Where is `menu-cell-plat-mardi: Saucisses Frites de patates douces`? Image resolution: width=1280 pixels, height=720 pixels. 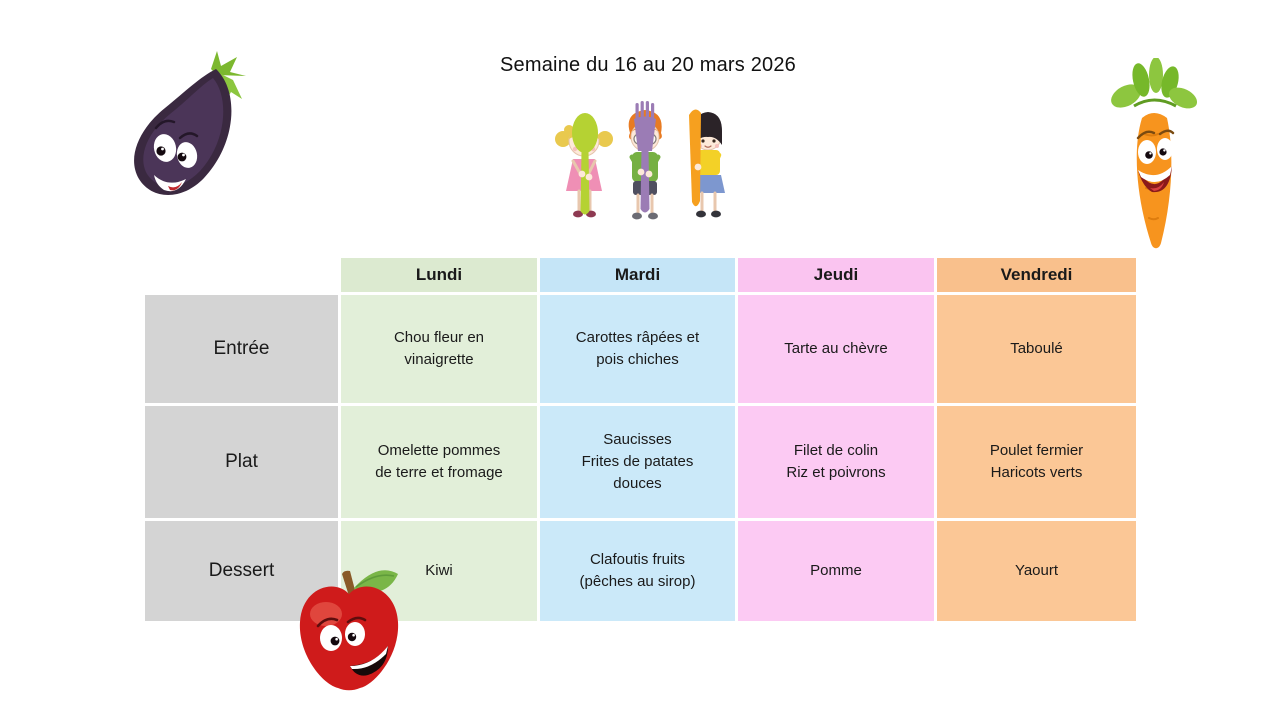
menu-cell-plat-mardi: Saucisses Frites de patates douces is located at coordinates (637, 462).